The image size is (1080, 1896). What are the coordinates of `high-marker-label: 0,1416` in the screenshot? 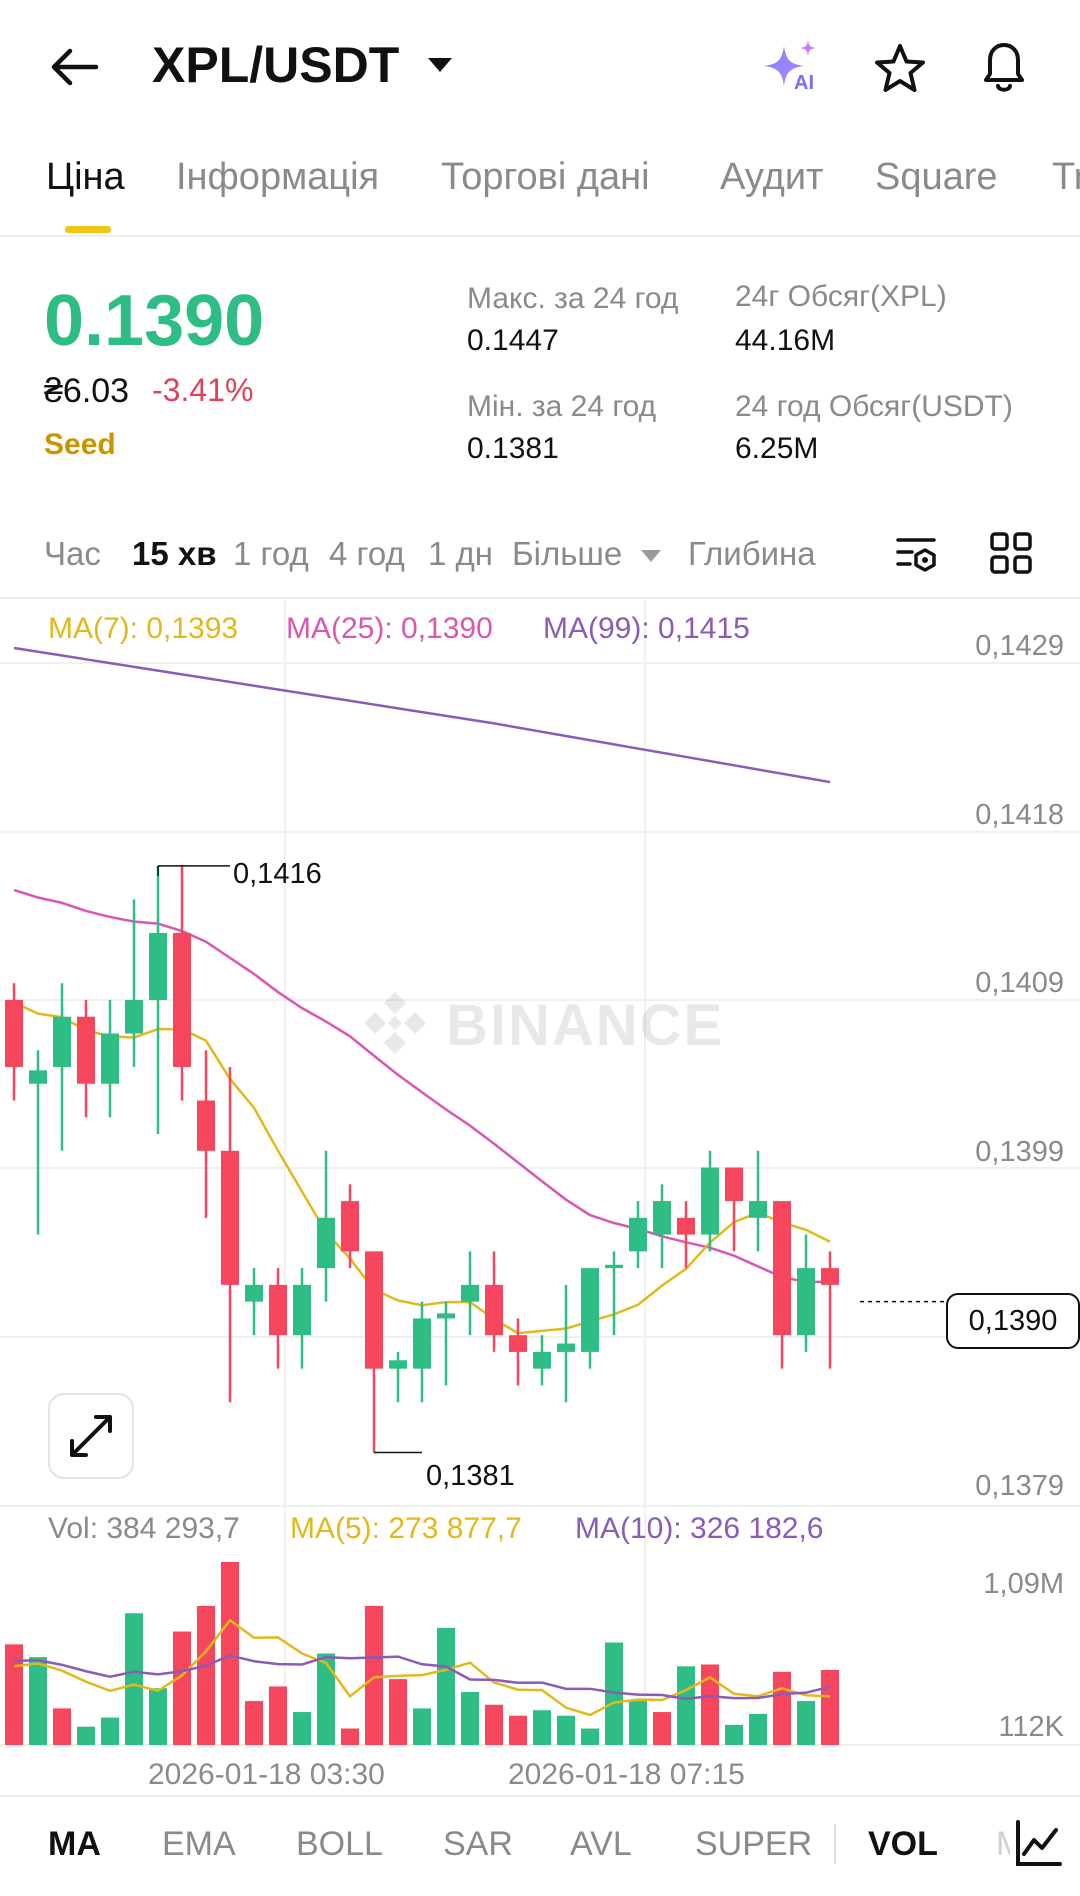 It's located at (277, 874).